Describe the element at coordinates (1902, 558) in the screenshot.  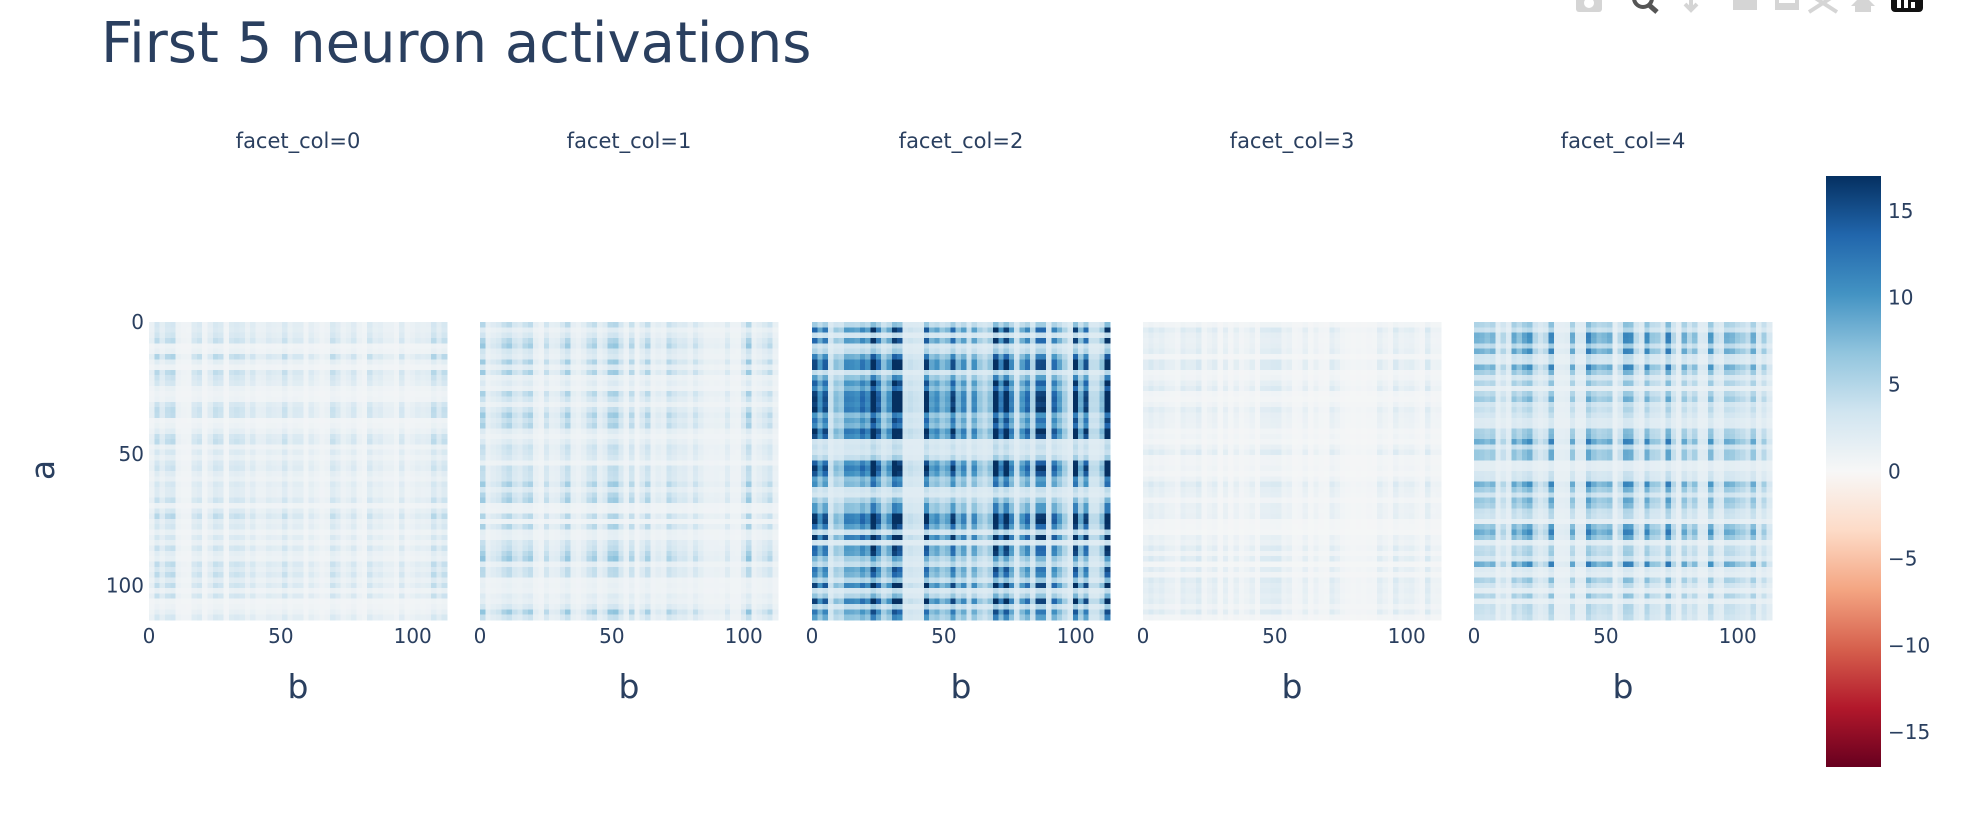
I see `colorbar-tick-label: −5` at that location.